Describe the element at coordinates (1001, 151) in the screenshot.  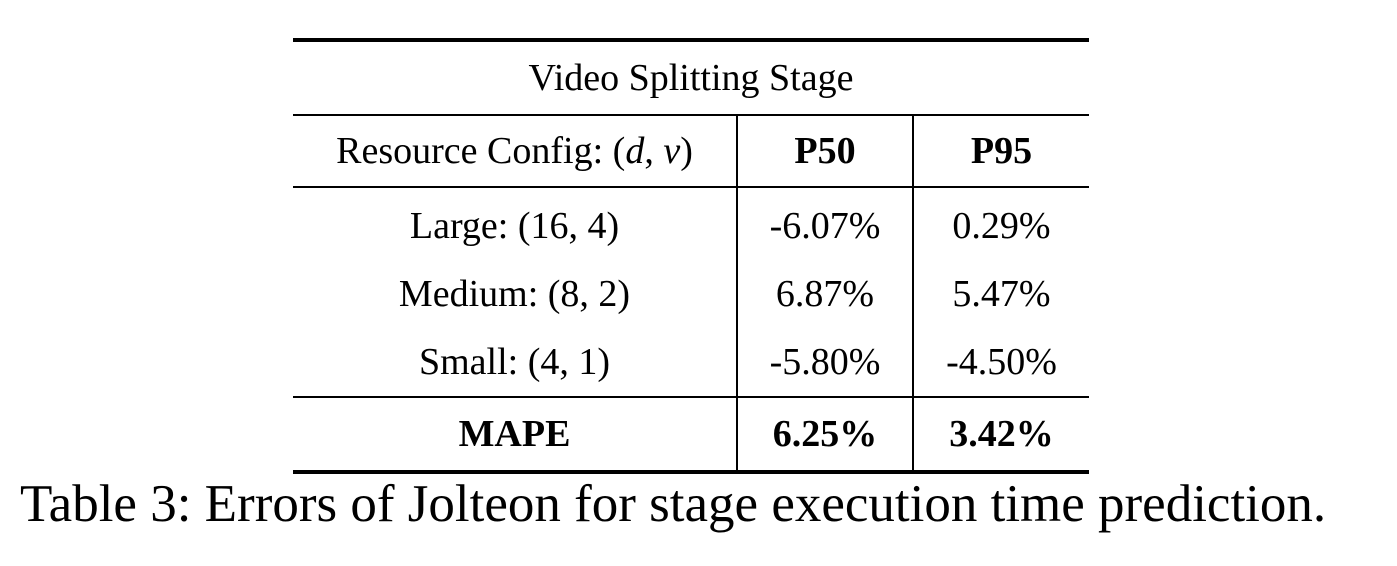
I see `header-p95: P95` at that location.